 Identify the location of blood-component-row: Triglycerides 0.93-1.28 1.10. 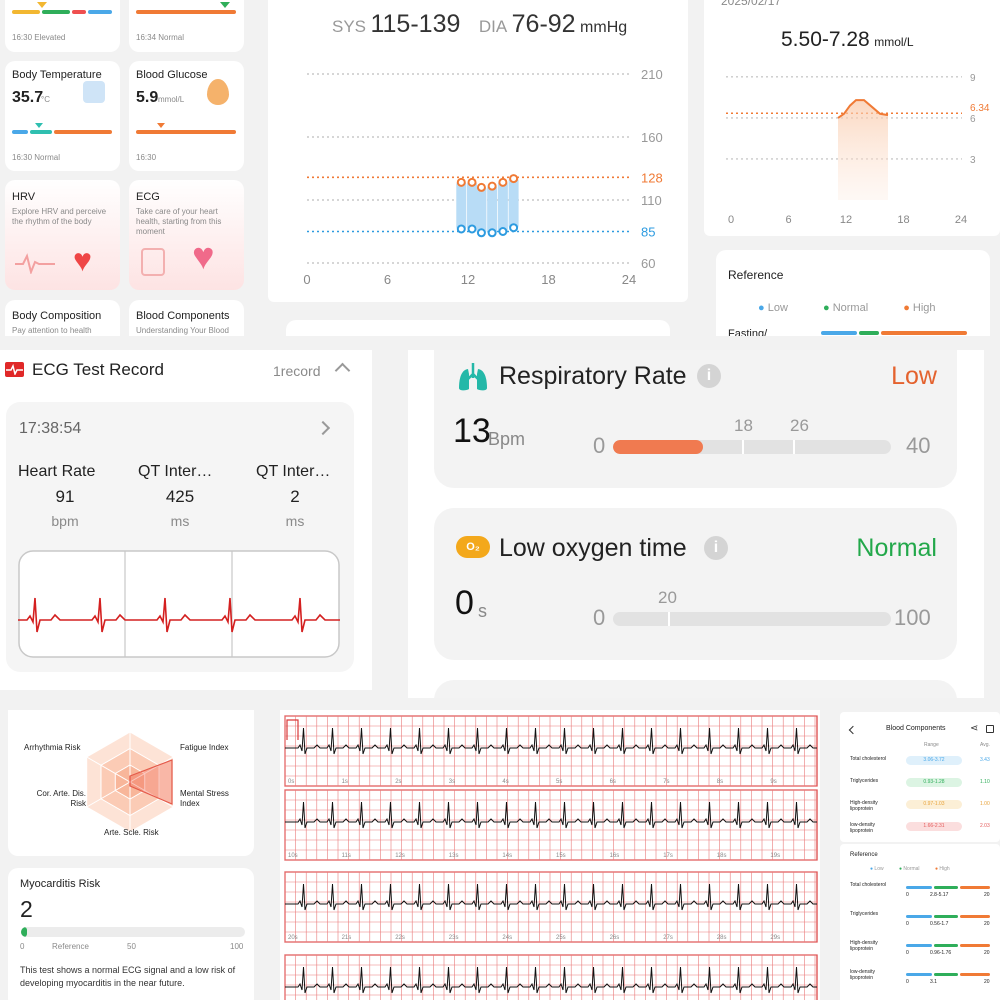
(923, 787).